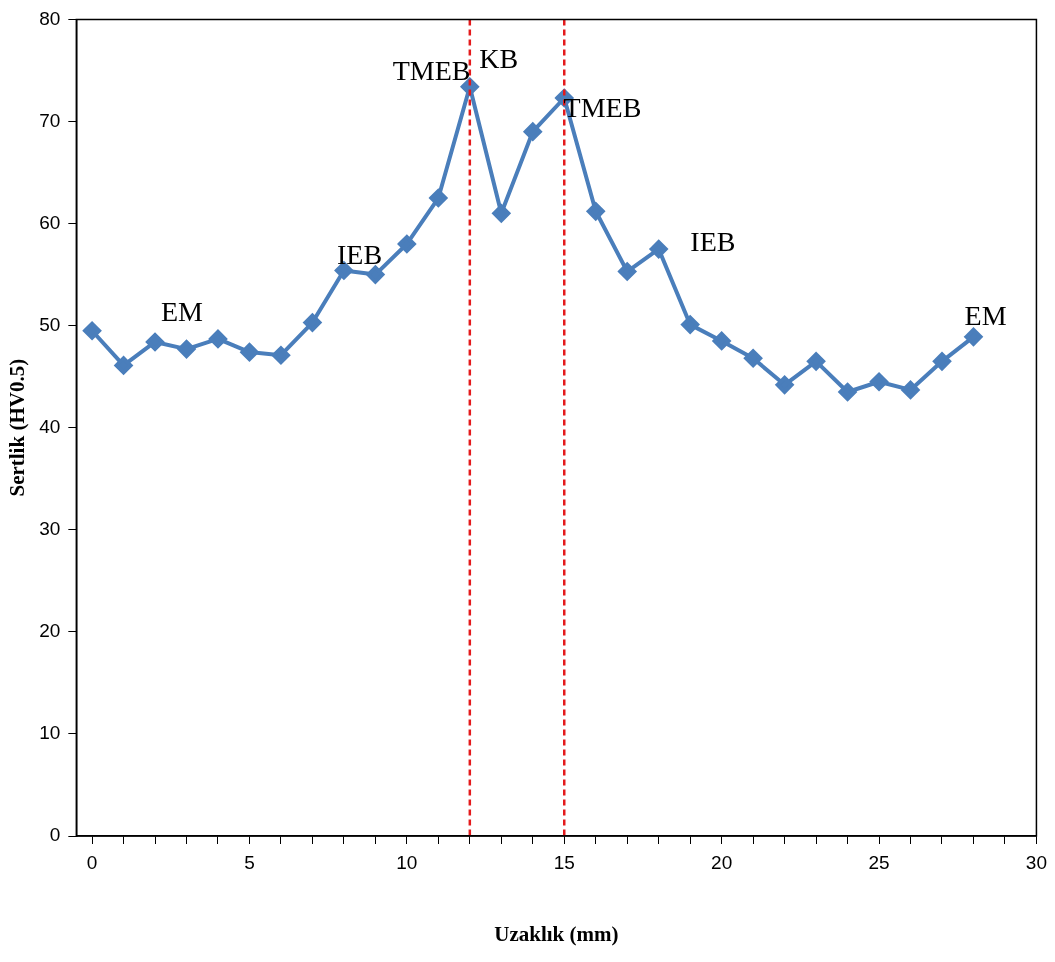 This screenshot has height=962, width=1055. I want to click on y-tick-label: 20, so click(50, 631).